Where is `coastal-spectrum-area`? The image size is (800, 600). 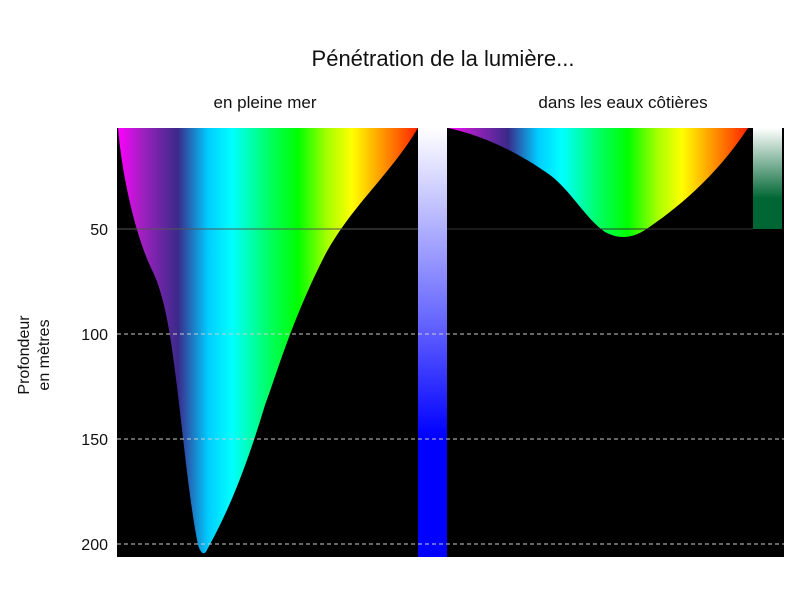
coastal-spectrum-area is located at coordinates (598, 183).